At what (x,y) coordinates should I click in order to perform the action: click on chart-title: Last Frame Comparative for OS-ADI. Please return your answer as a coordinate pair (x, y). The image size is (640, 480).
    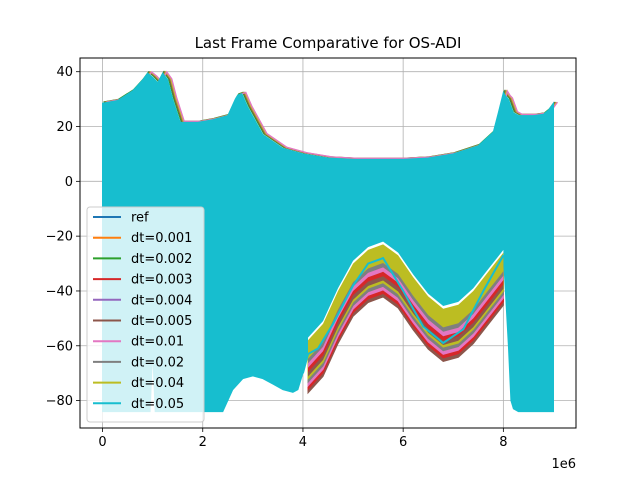
    Looking at the image, I should click on (328, 43).